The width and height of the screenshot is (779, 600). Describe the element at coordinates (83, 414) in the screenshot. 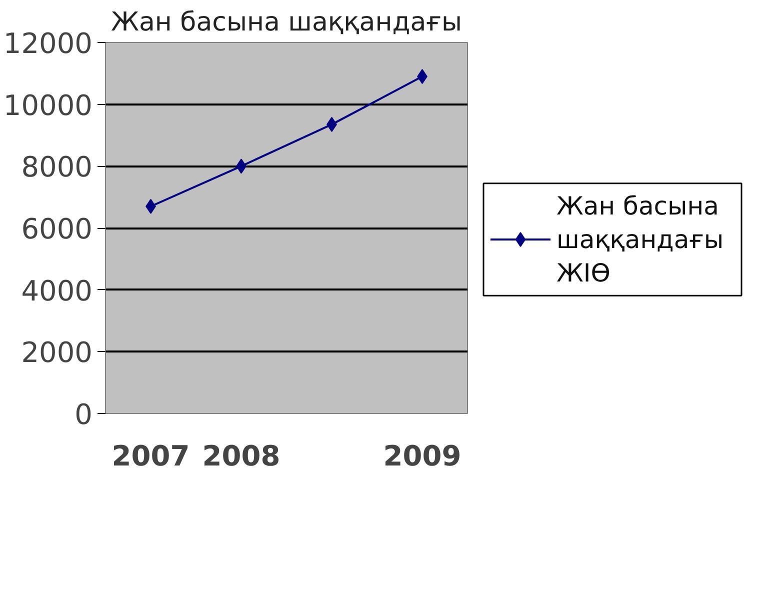

I see `y-tick-label: 0` at that location.